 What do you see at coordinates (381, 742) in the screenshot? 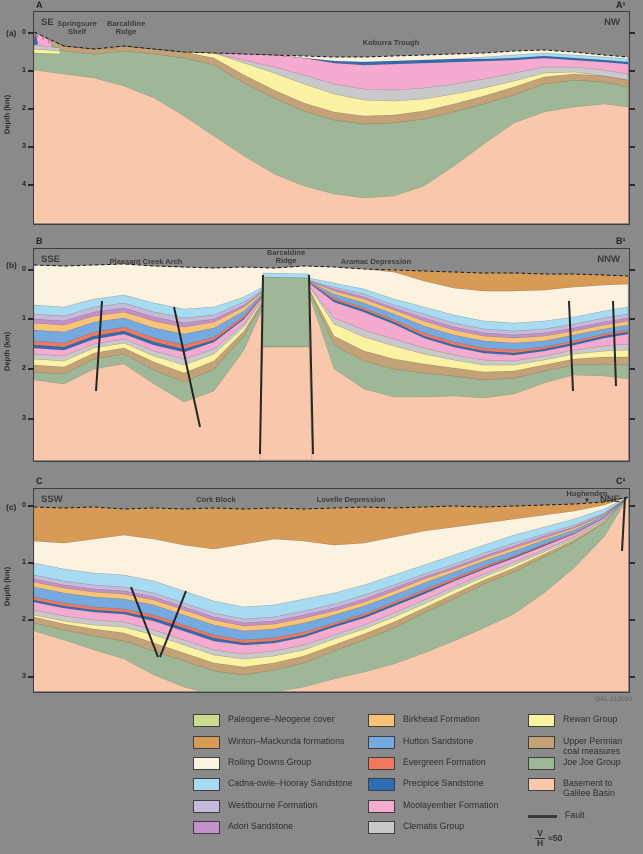
I see `legend-swatch-hutton` at bounding box center [381, 742].